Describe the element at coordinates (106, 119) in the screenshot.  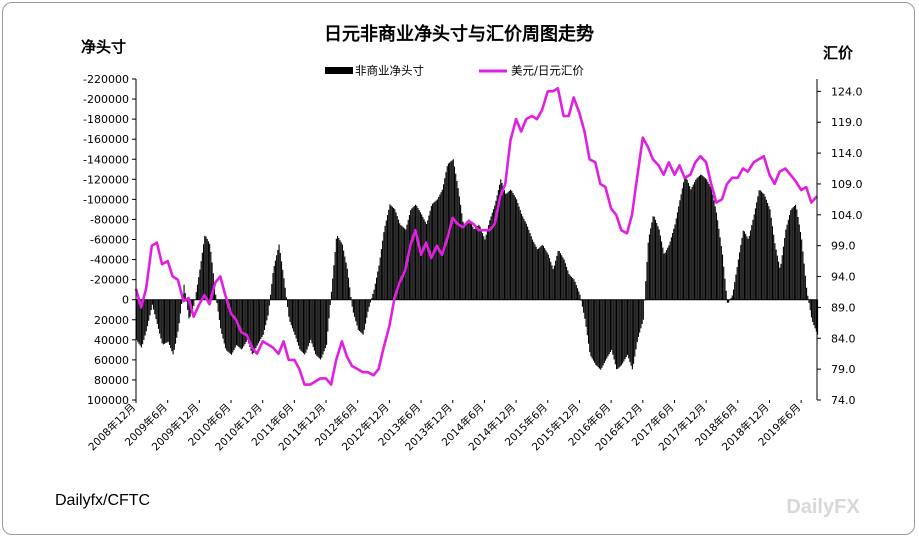
I see `left-tick-label: -180000` at that location.